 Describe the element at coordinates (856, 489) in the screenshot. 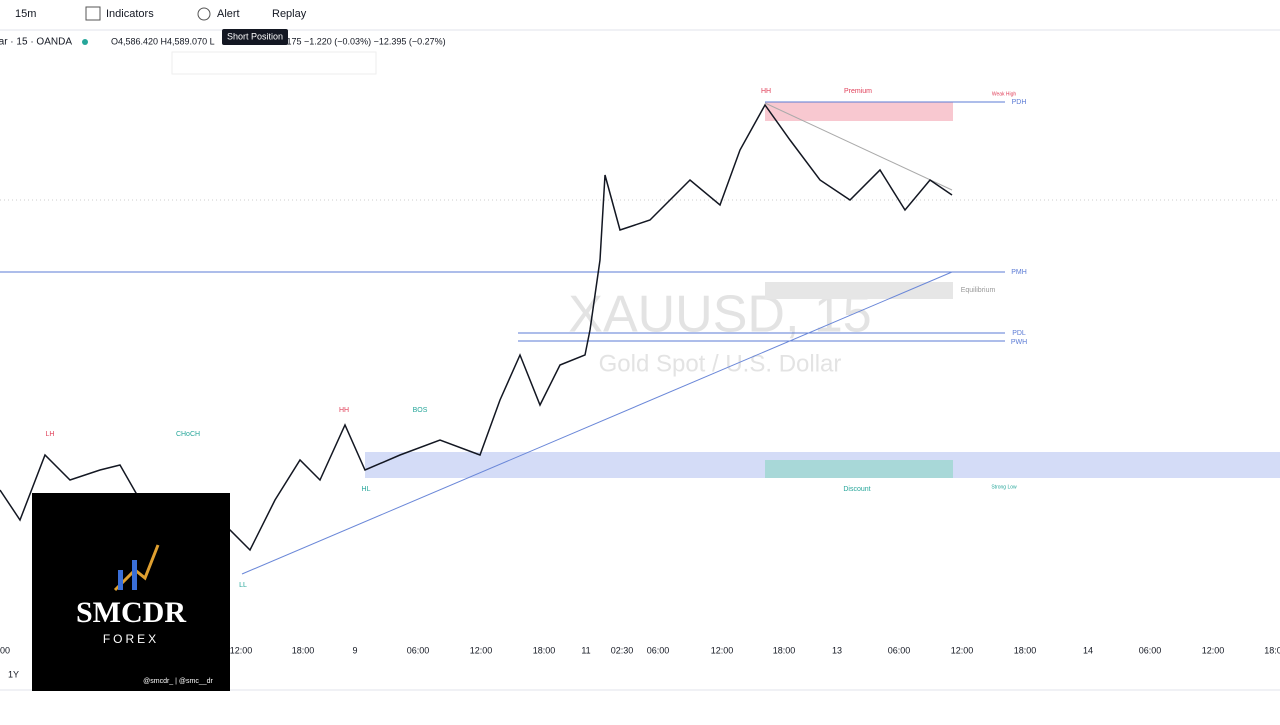

I see `label-discount: Discount` at that location.